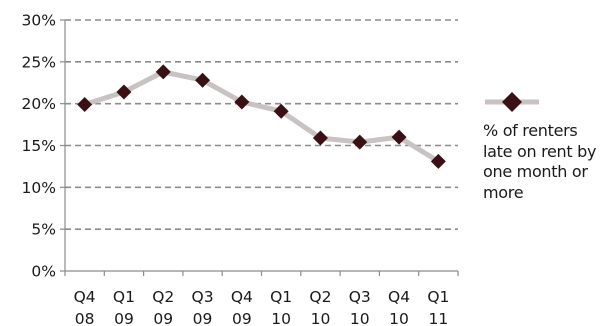 Image resolution: width=608 pixels, height=326 pixels. Describe the element at coordinates (39, 104) in the screenshot. I see `y-tick-label: 20%` at that location.